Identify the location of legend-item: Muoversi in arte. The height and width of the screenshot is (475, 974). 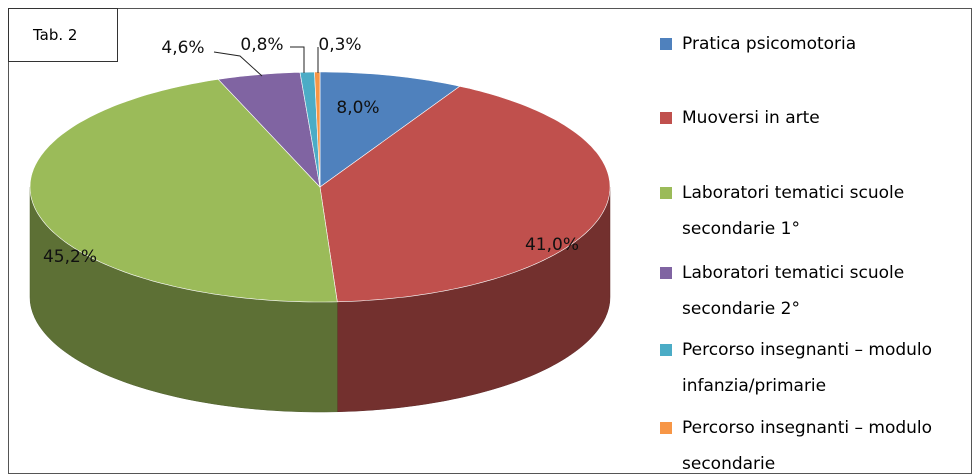
(810, 118).